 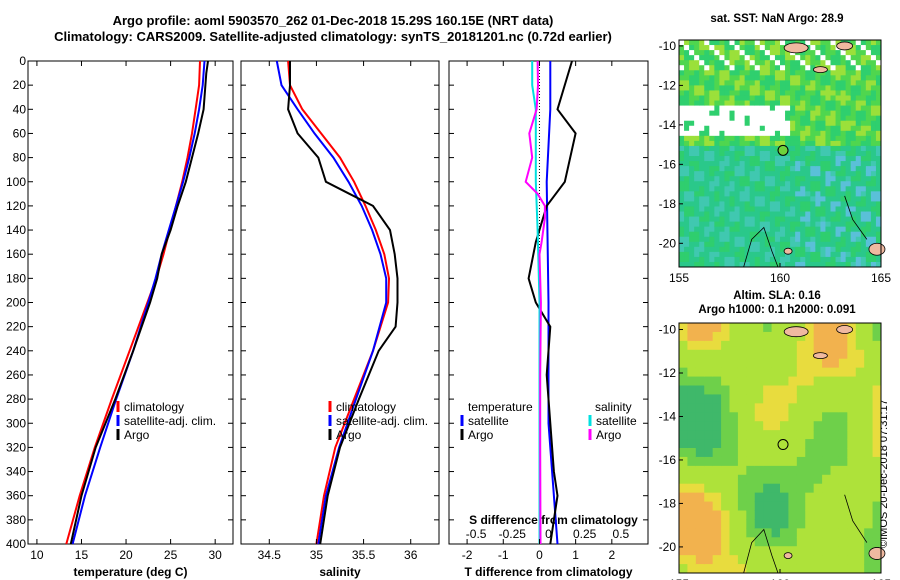 I want to click on depth-contour, so click(x=761, y=247).